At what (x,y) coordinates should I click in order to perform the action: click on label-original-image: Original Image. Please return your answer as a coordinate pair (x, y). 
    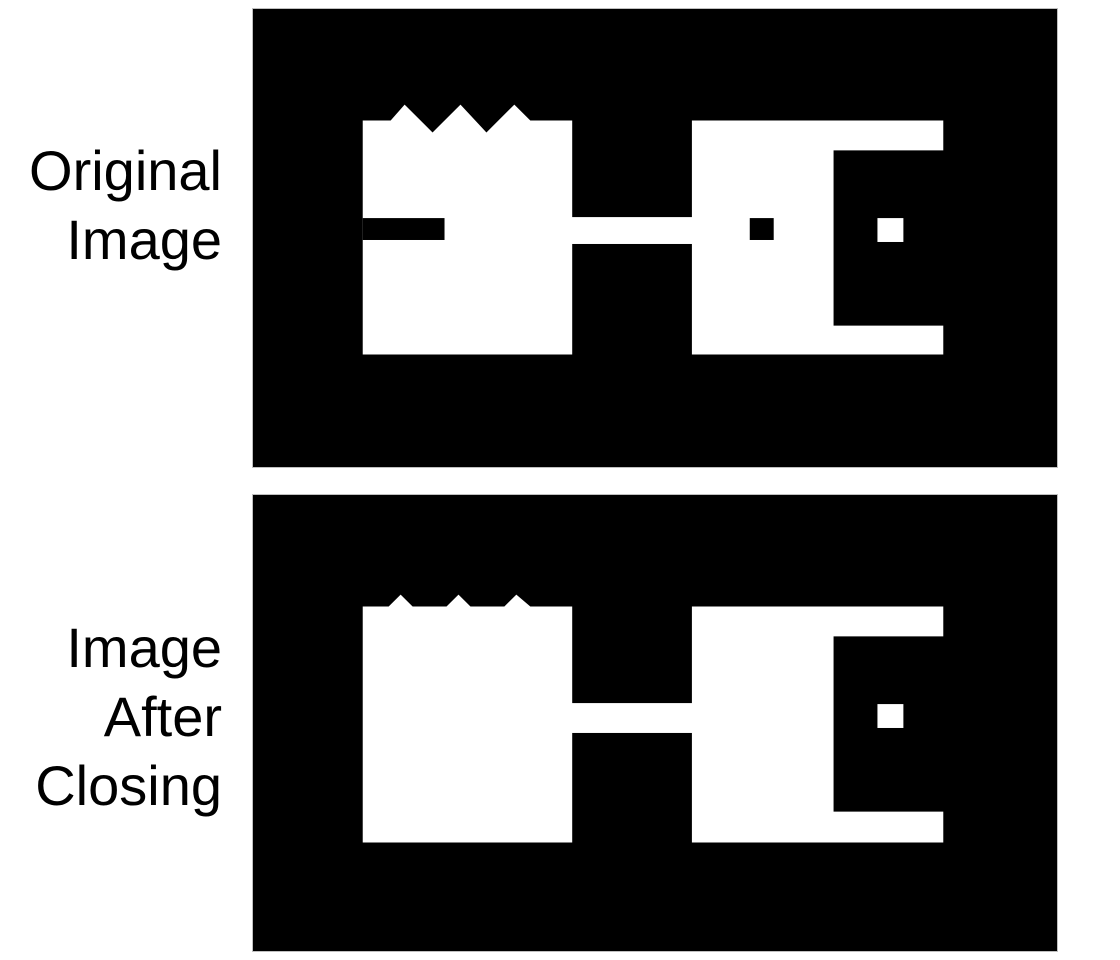
    Looking at the image, I should click on (111, 205).